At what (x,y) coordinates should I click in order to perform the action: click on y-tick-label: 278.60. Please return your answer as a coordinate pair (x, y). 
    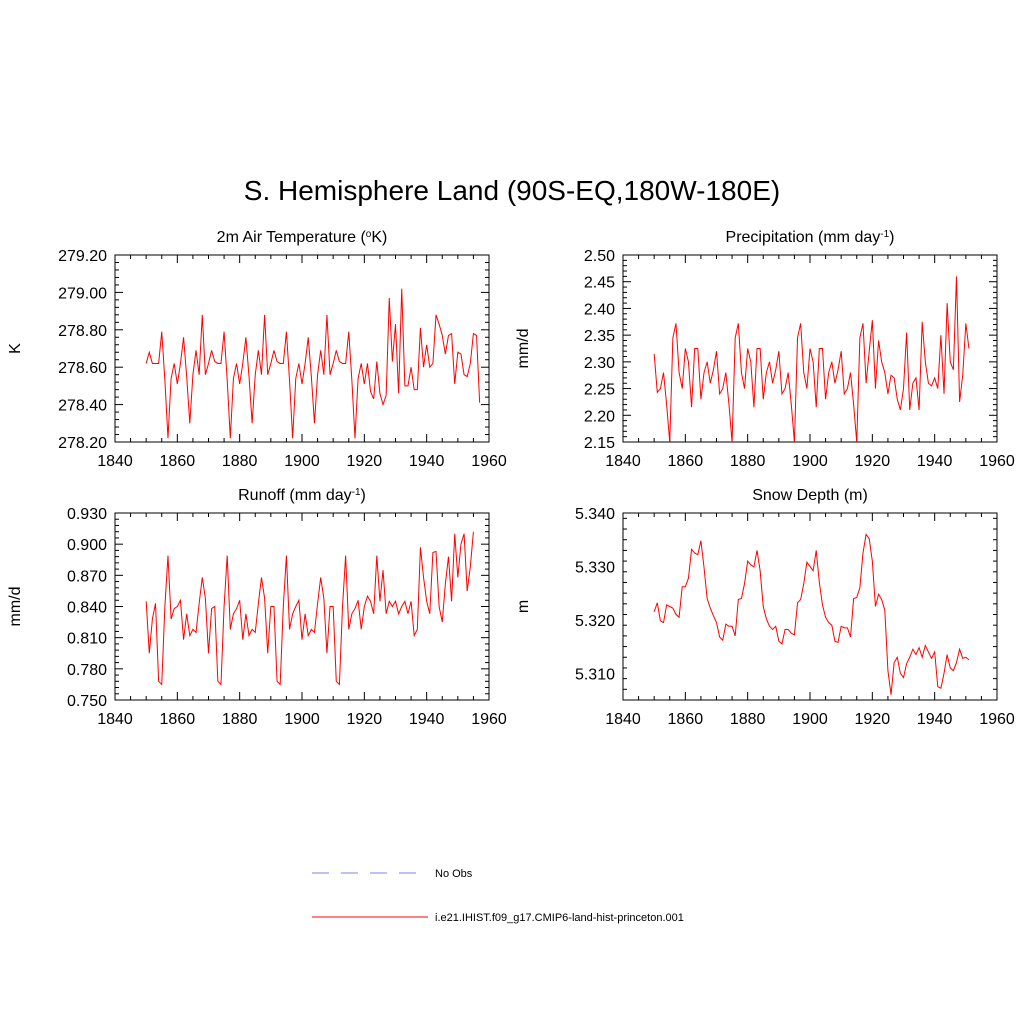
    Looking at the image, I should click on (82, 368).